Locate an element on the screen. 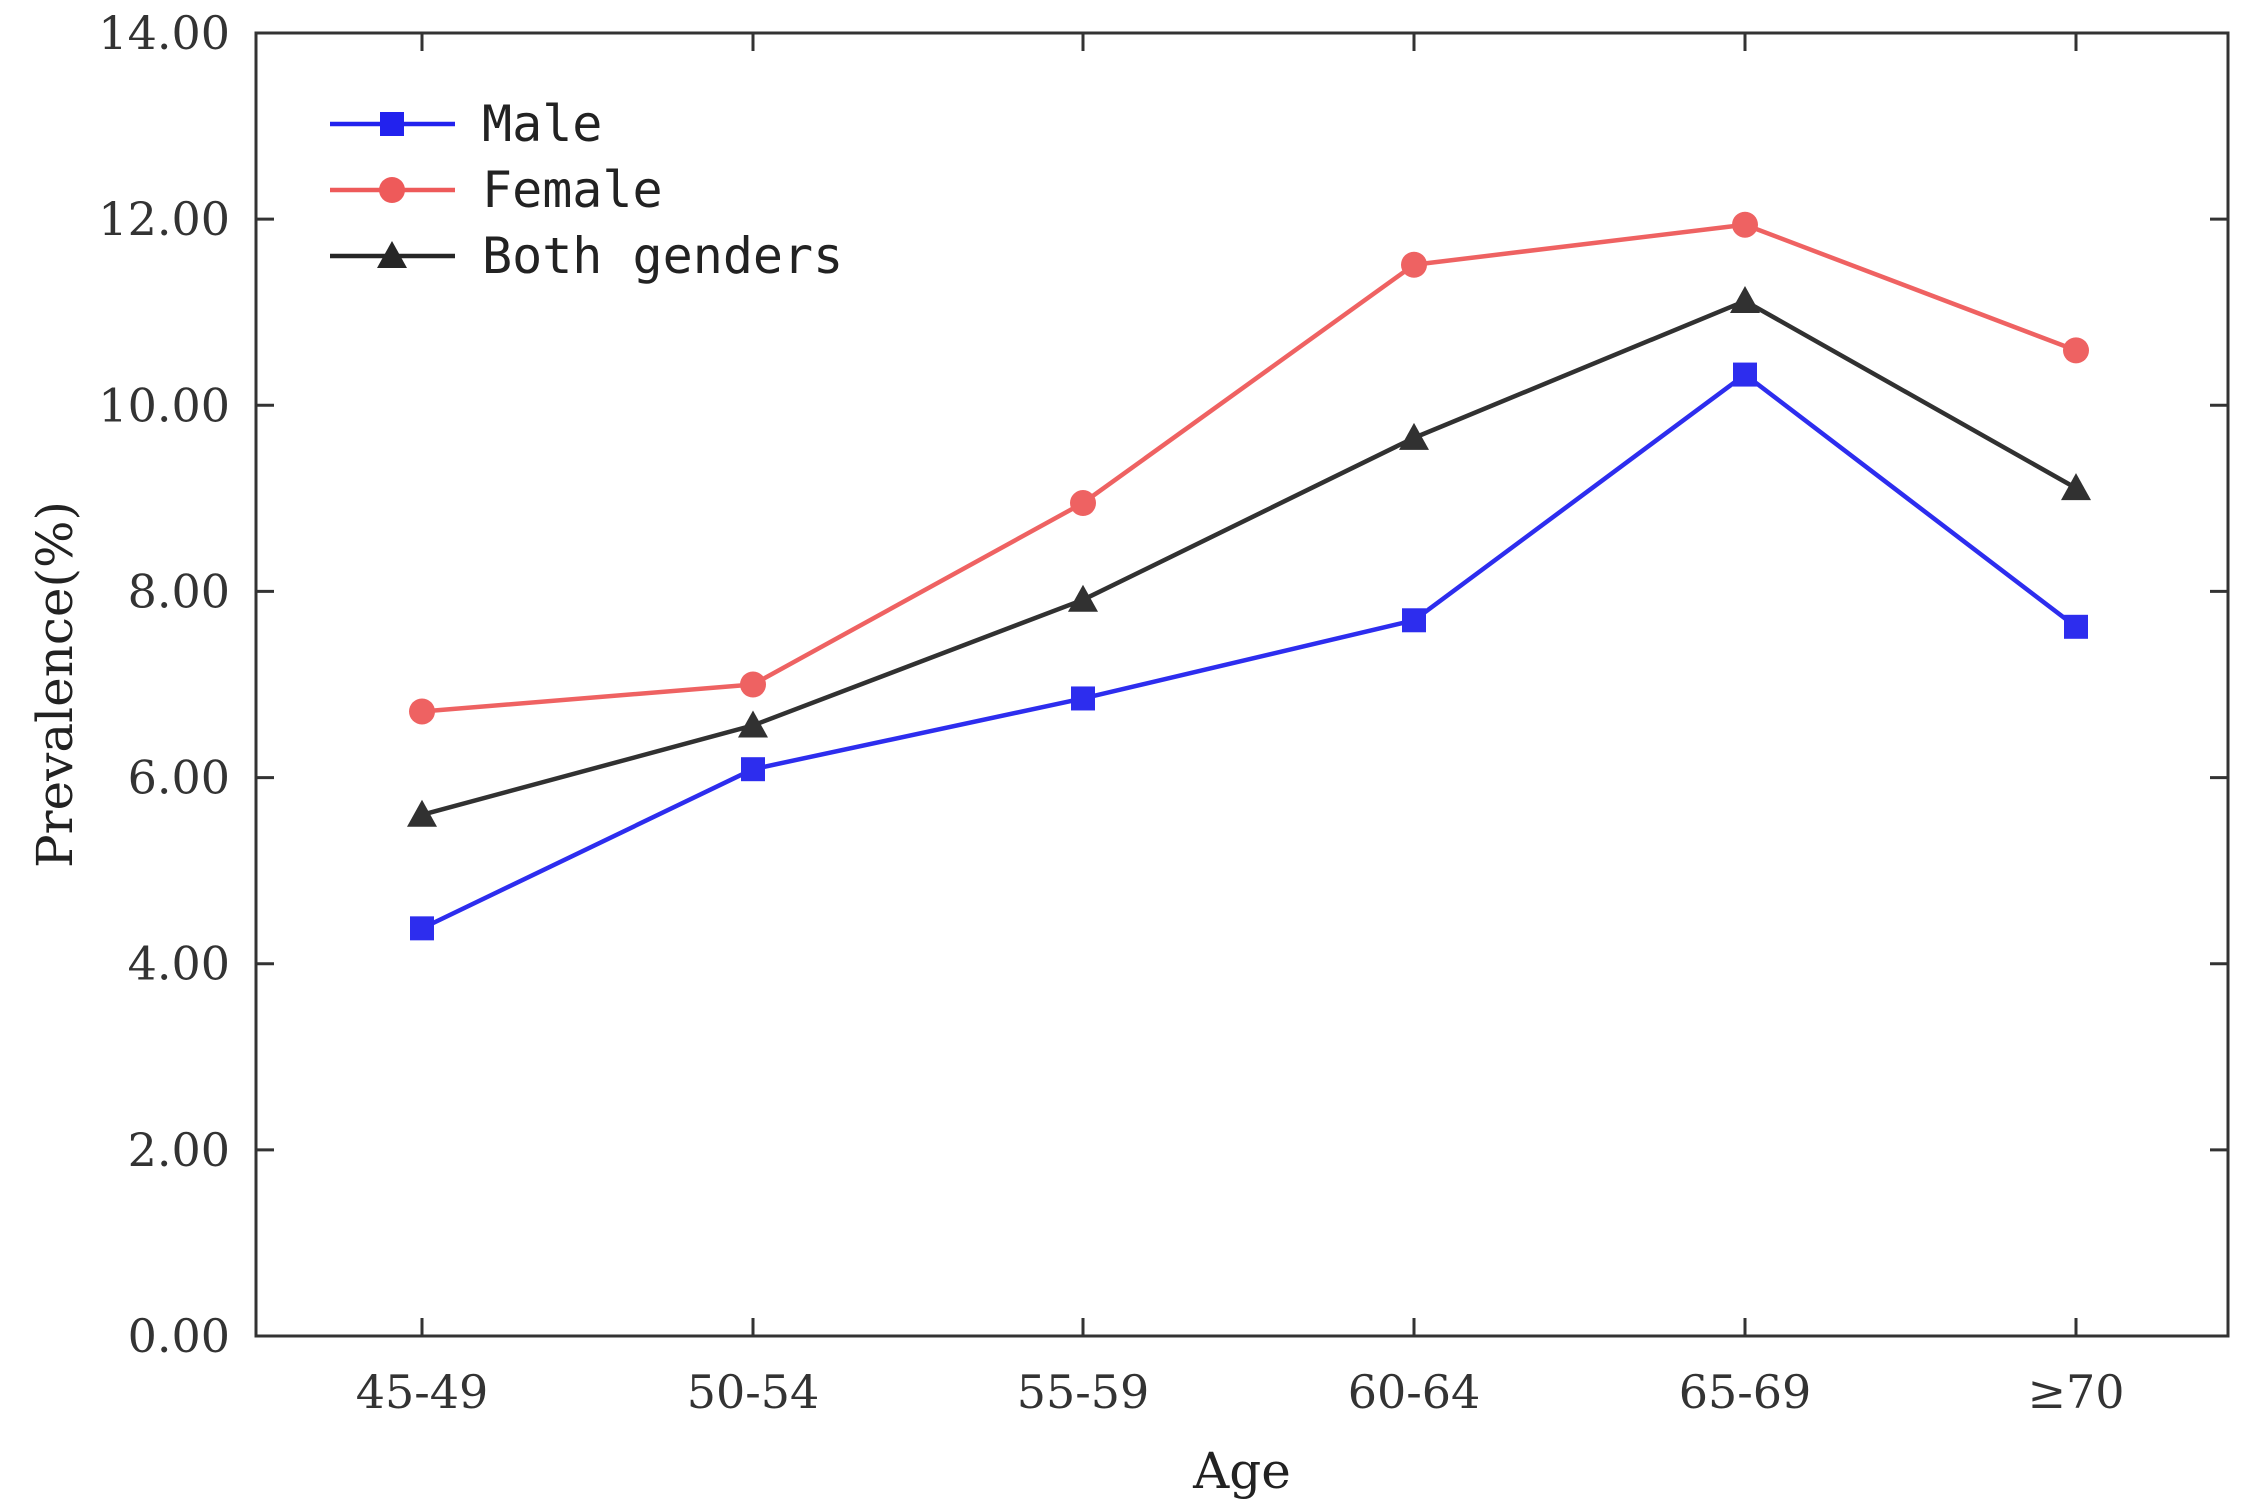  x-tick-label: 60-64 is located at coordinates (1414, 1392).